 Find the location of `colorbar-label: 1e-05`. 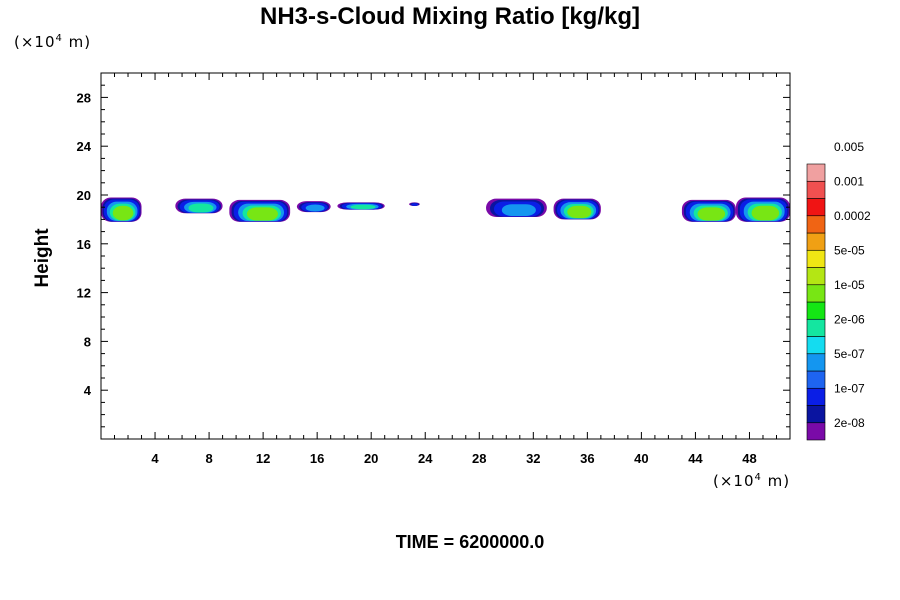

colorbar-label: 1e-05 is located at coordinates (849, 285).